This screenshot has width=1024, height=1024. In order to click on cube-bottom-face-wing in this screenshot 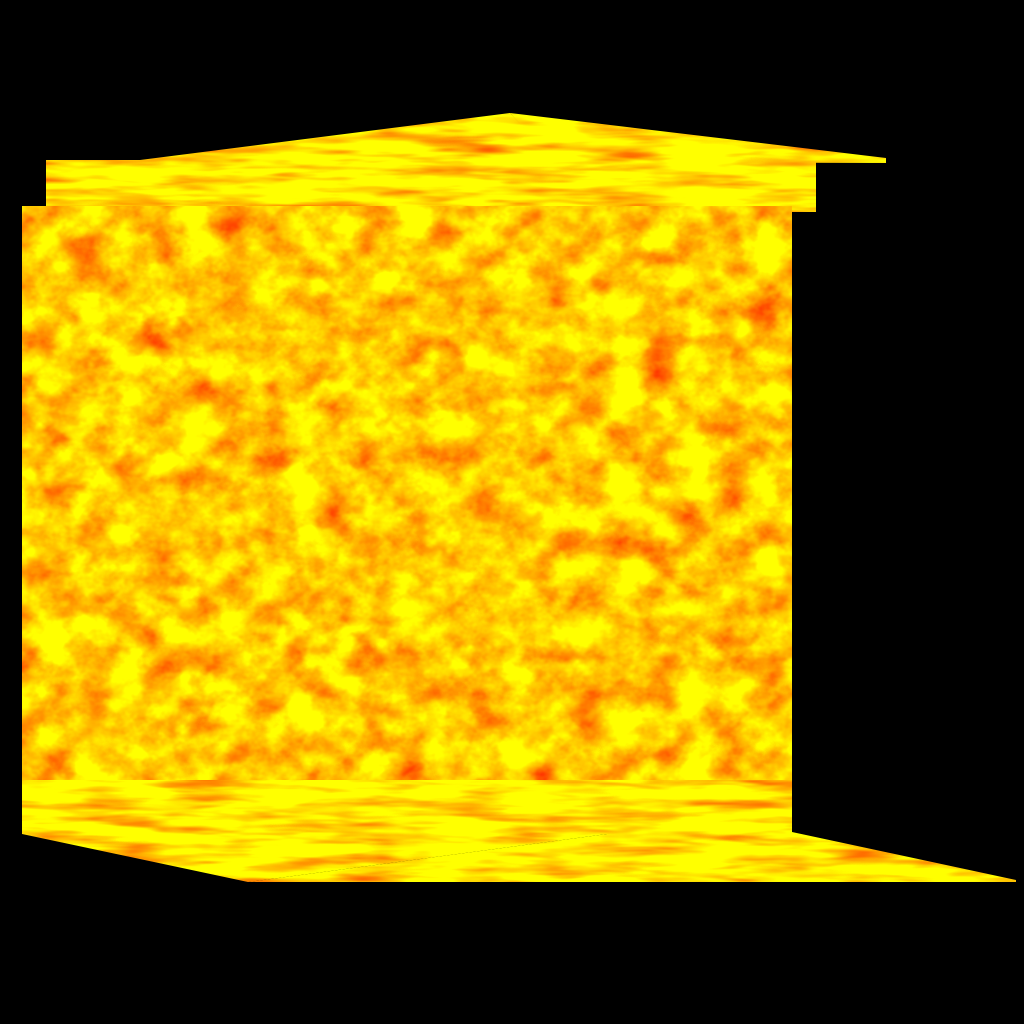, I will do `click(632, 857)`.